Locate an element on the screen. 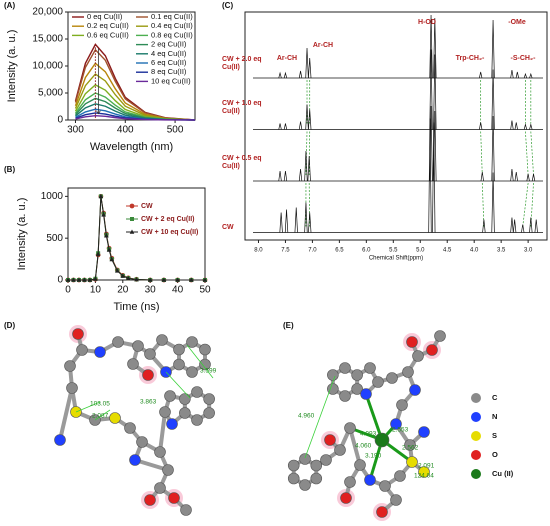  x-tick-label: 3.0 is located at coordinates (528, 251).